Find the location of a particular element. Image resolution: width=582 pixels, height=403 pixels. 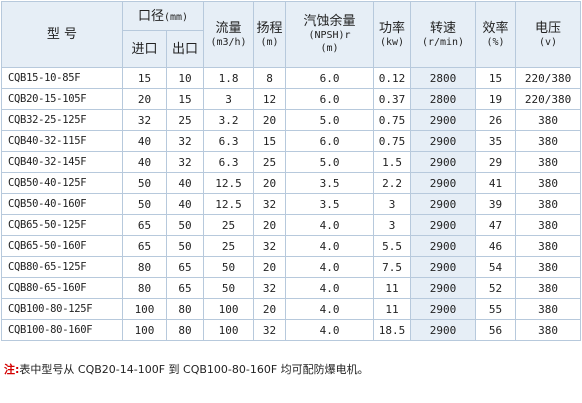

cell-inlet: 65 is located at coordinates (144, 225).